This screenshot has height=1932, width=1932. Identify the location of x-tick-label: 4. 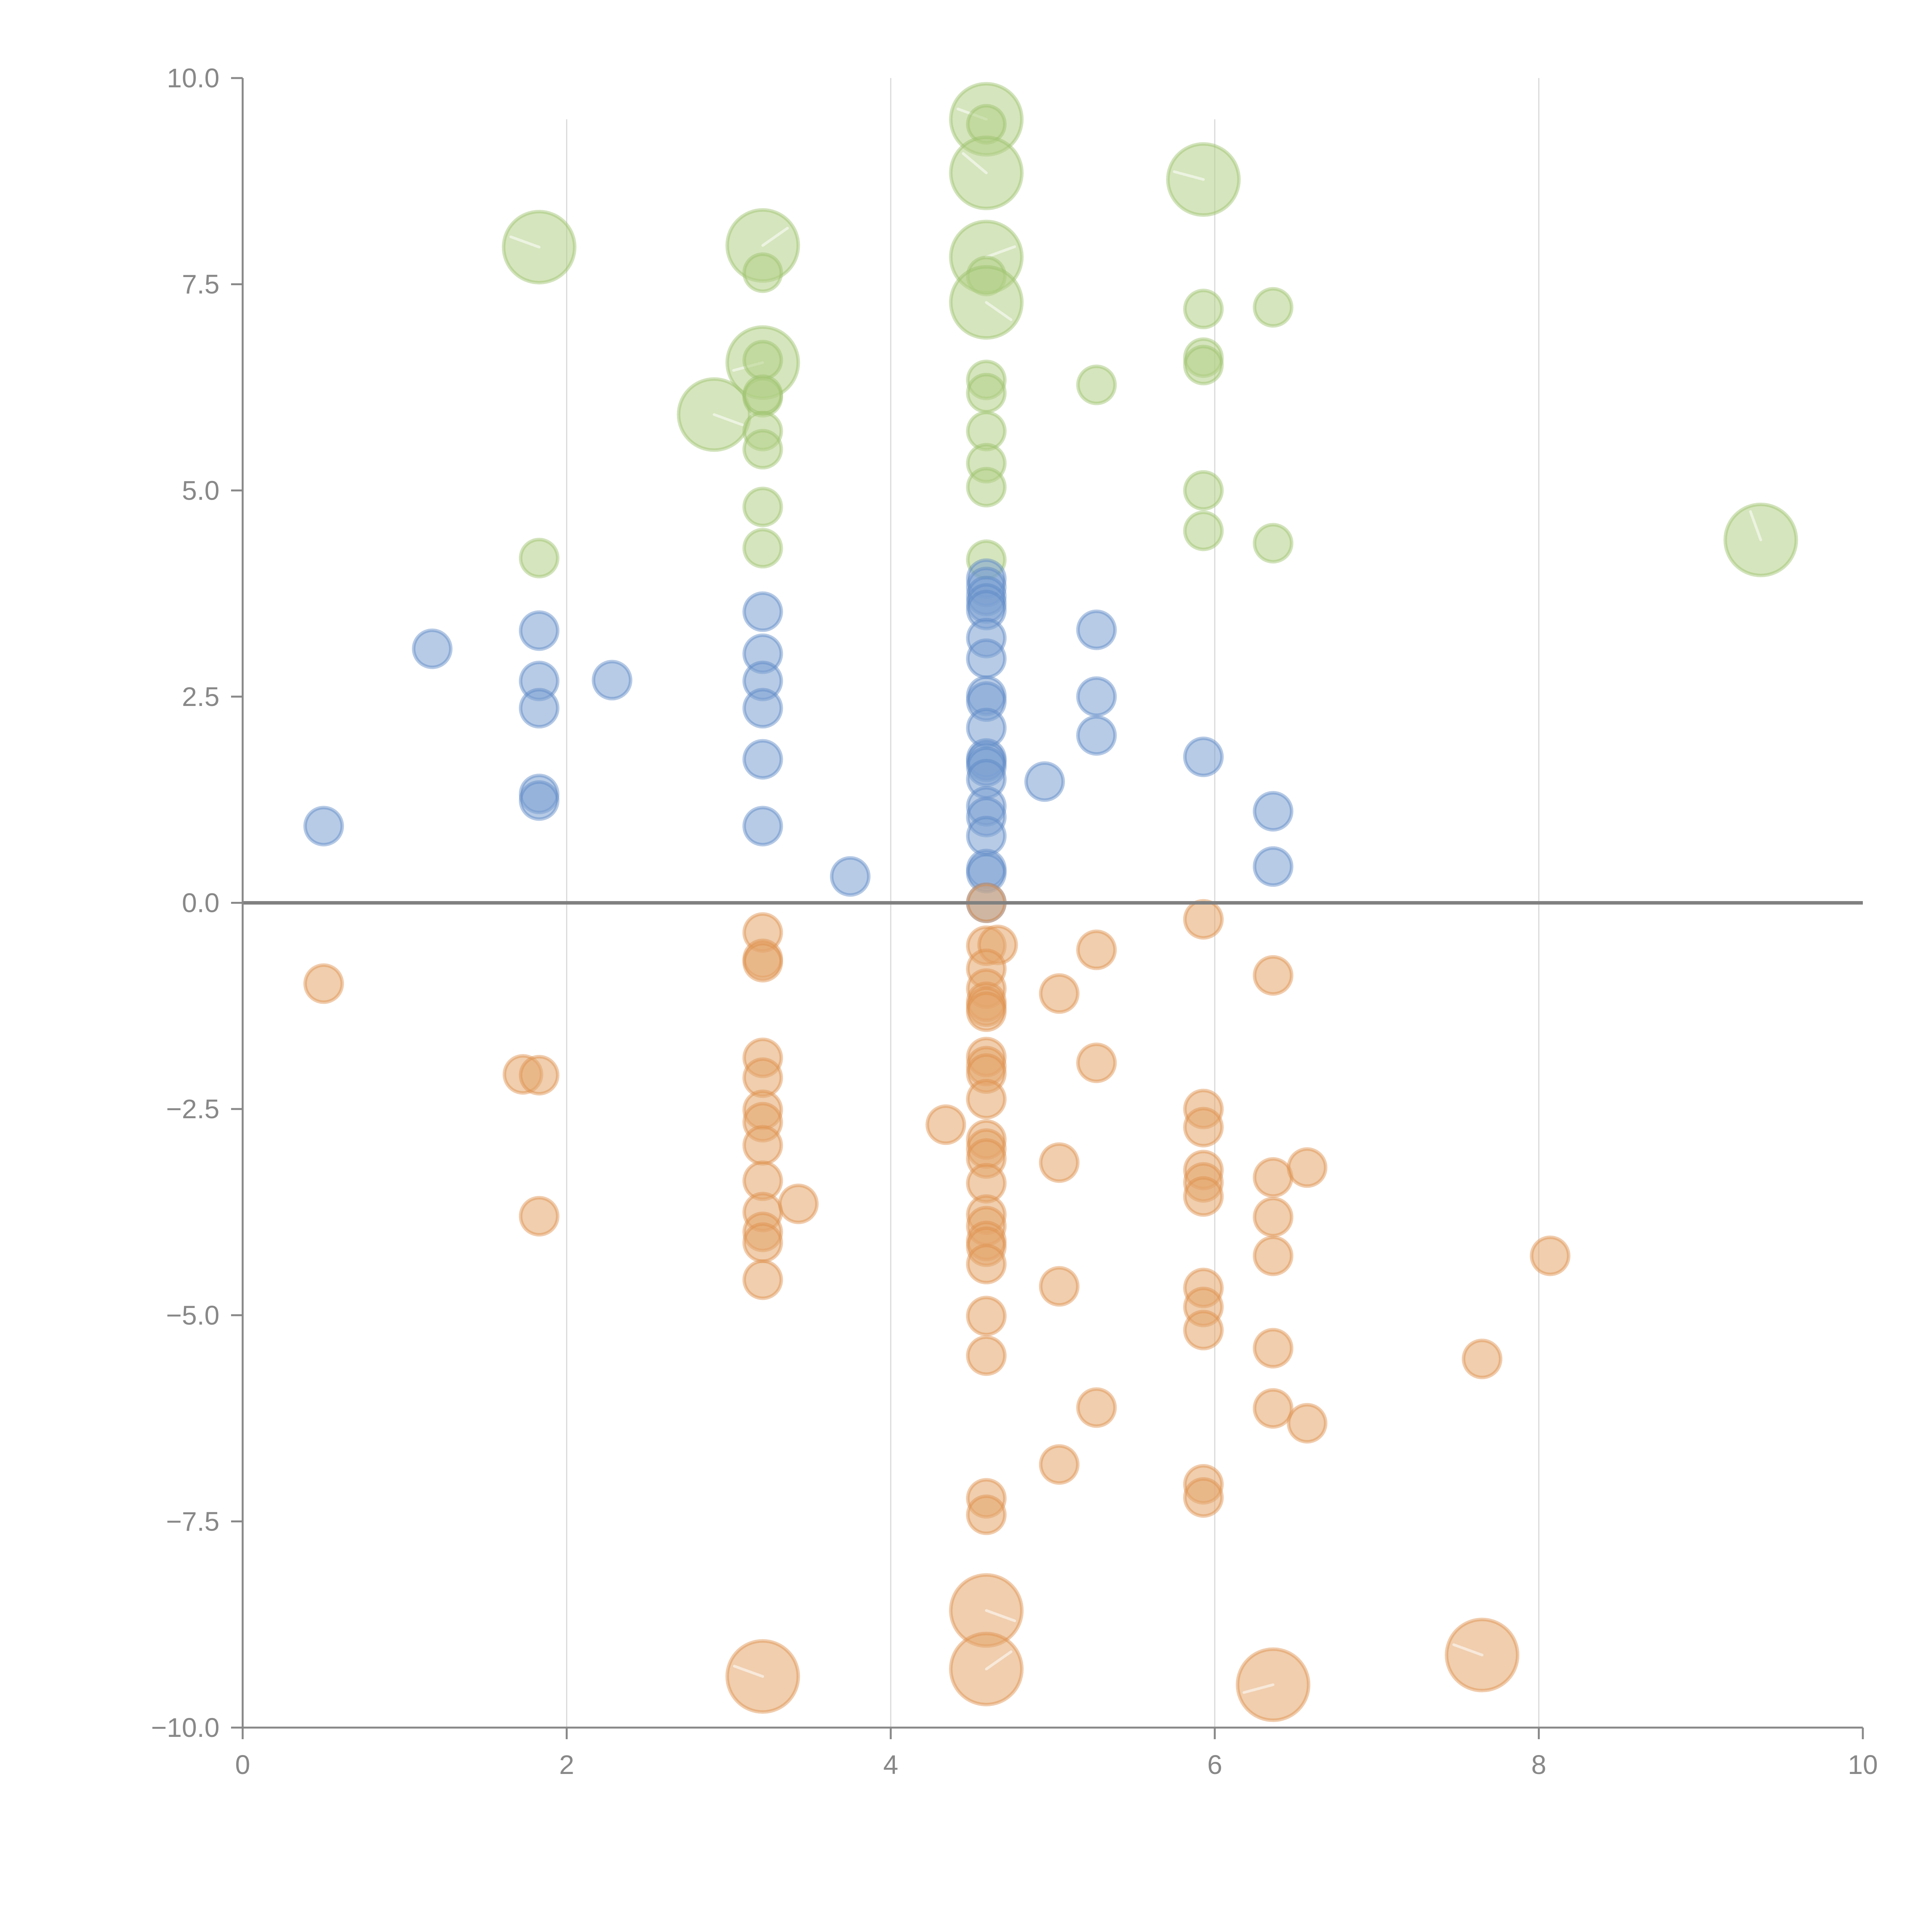
(891, 1765).